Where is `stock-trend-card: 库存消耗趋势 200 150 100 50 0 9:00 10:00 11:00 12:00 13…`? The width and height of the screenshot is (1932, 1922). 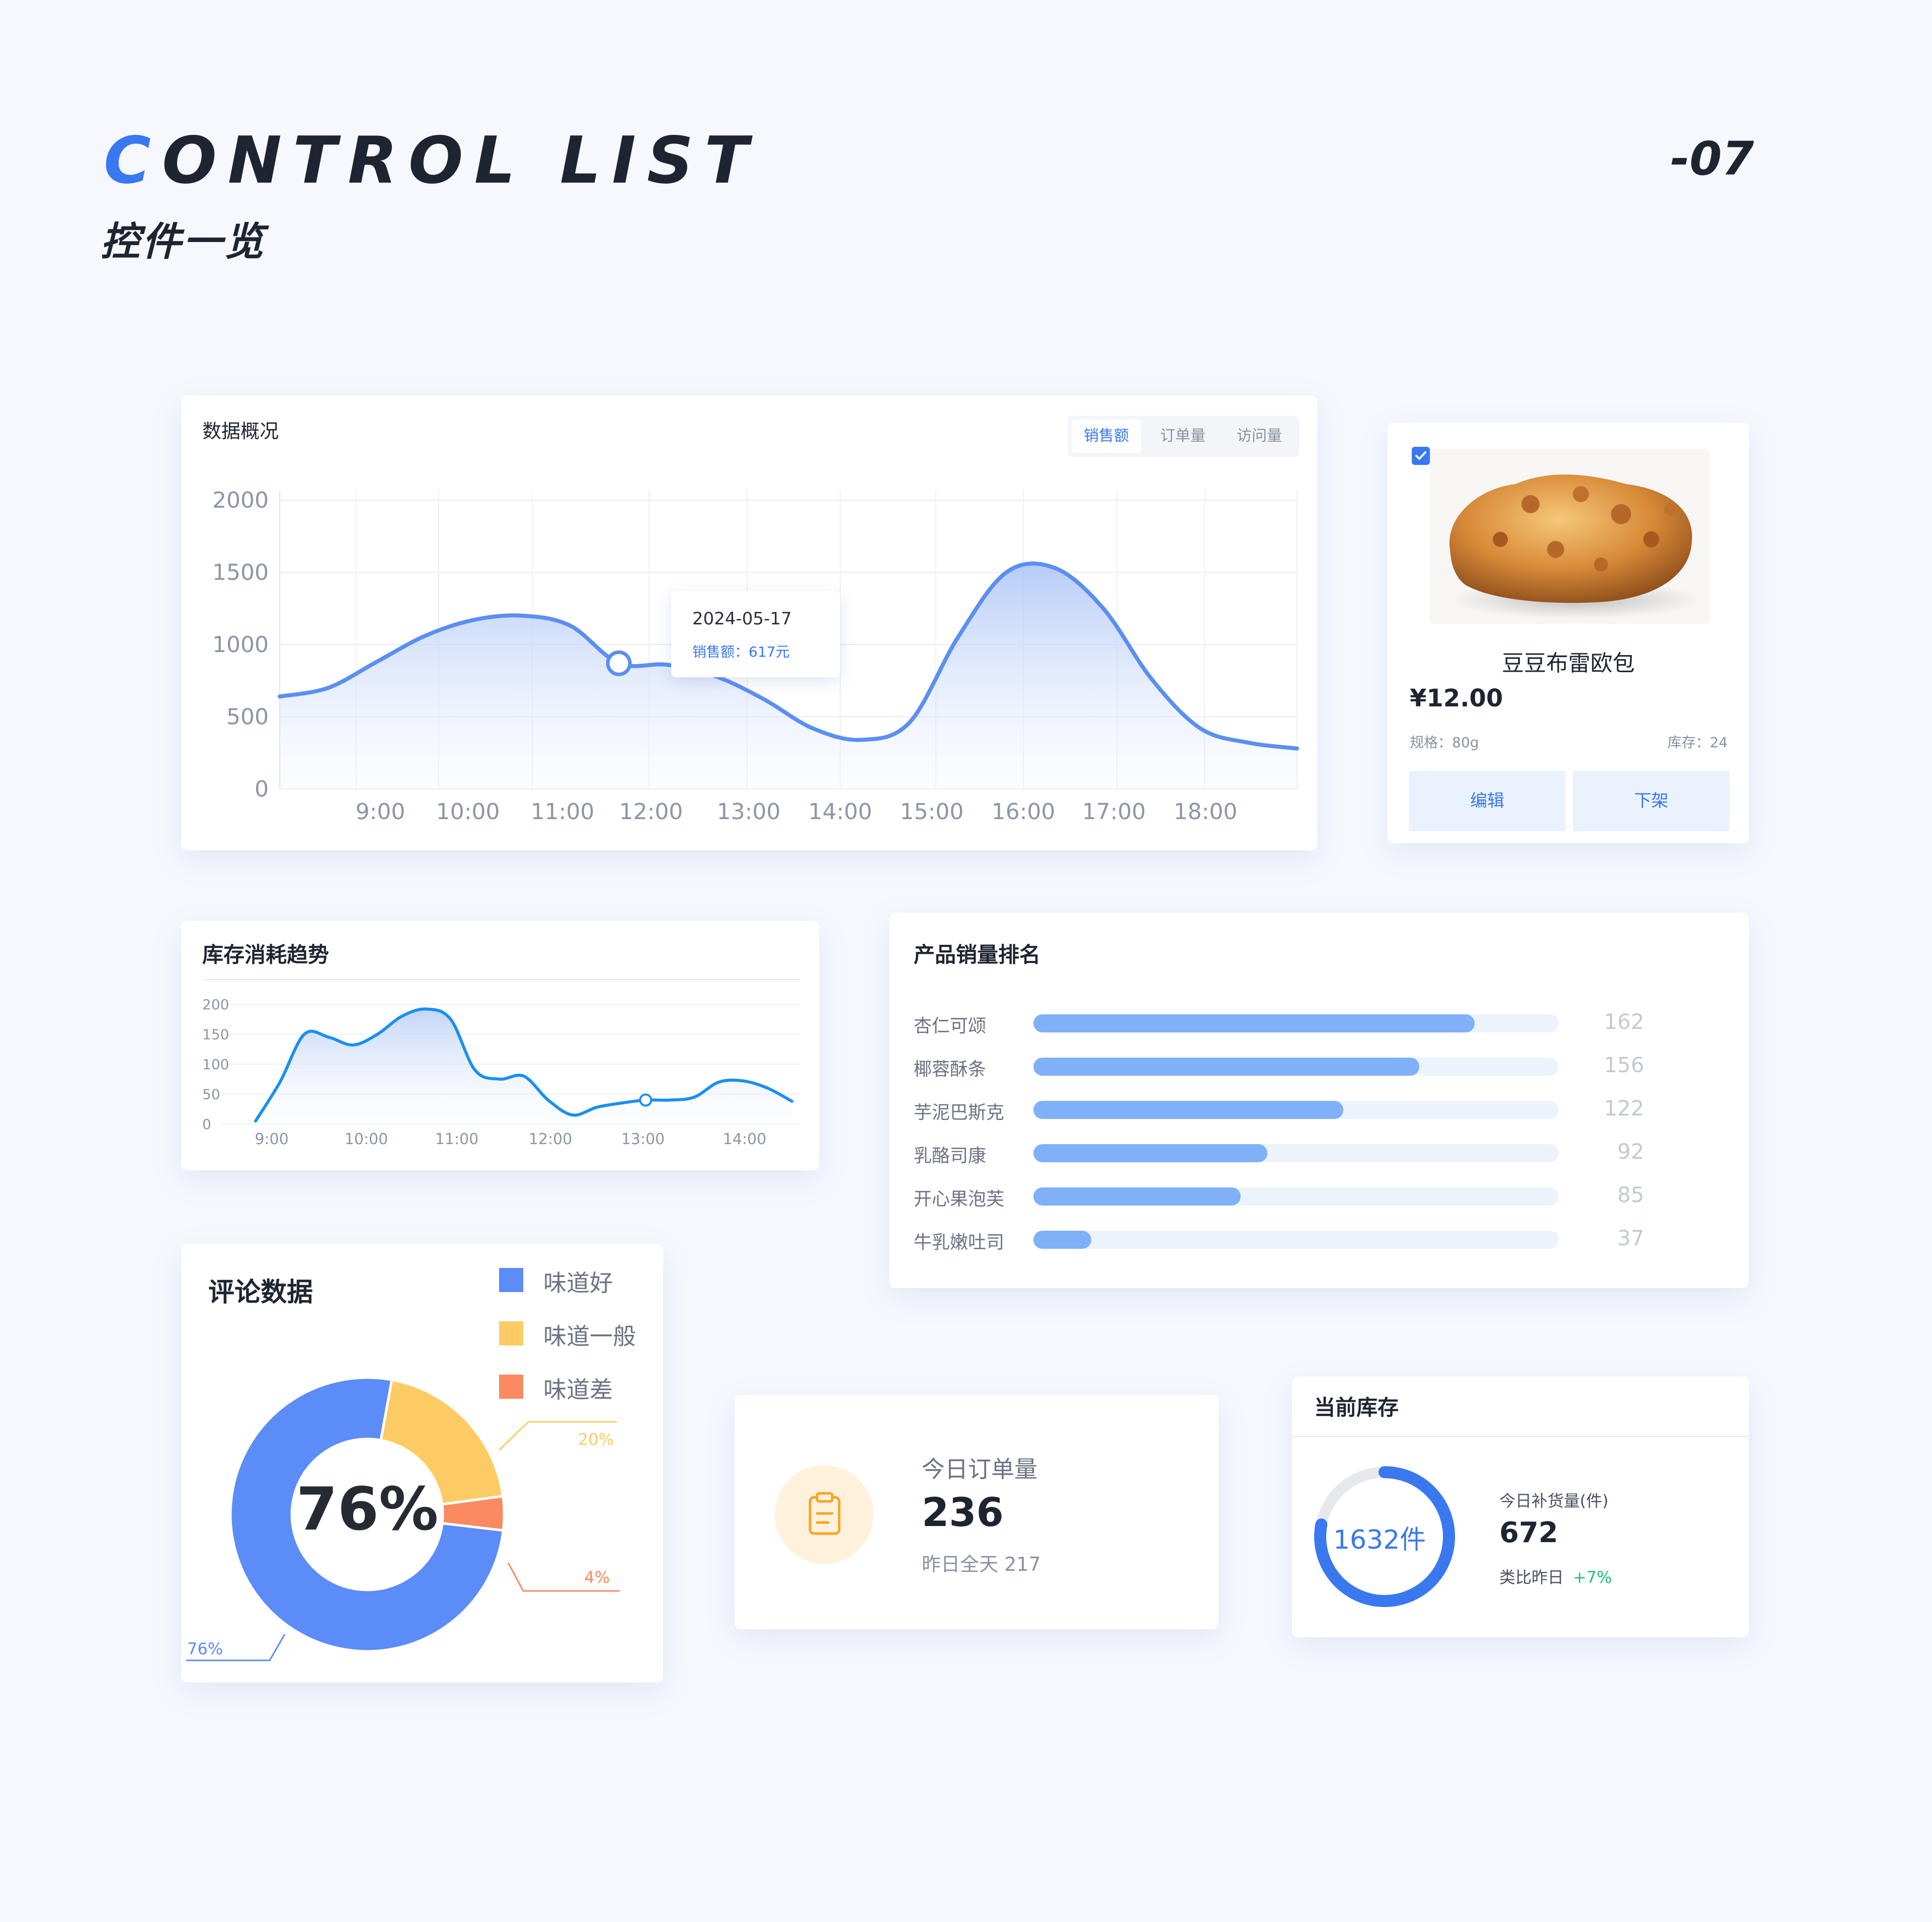
stock-trend-card: 库存消耗趋势 200 150 100 50 0 9:00 10:00 11:00 12:00 13… is located at coordinates (500, 1045).